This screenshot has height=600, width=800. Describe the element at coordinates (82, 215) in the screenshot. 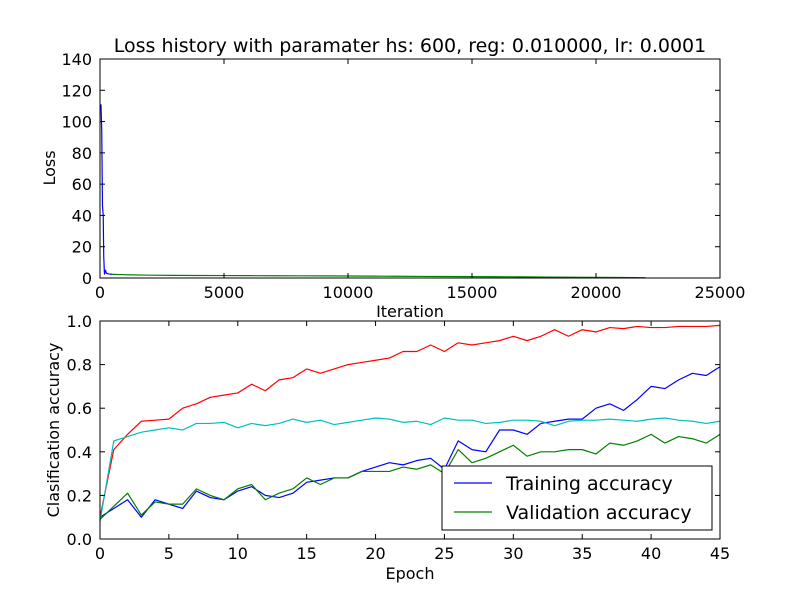

I see `loss-y-tick-label: 40` at that location.